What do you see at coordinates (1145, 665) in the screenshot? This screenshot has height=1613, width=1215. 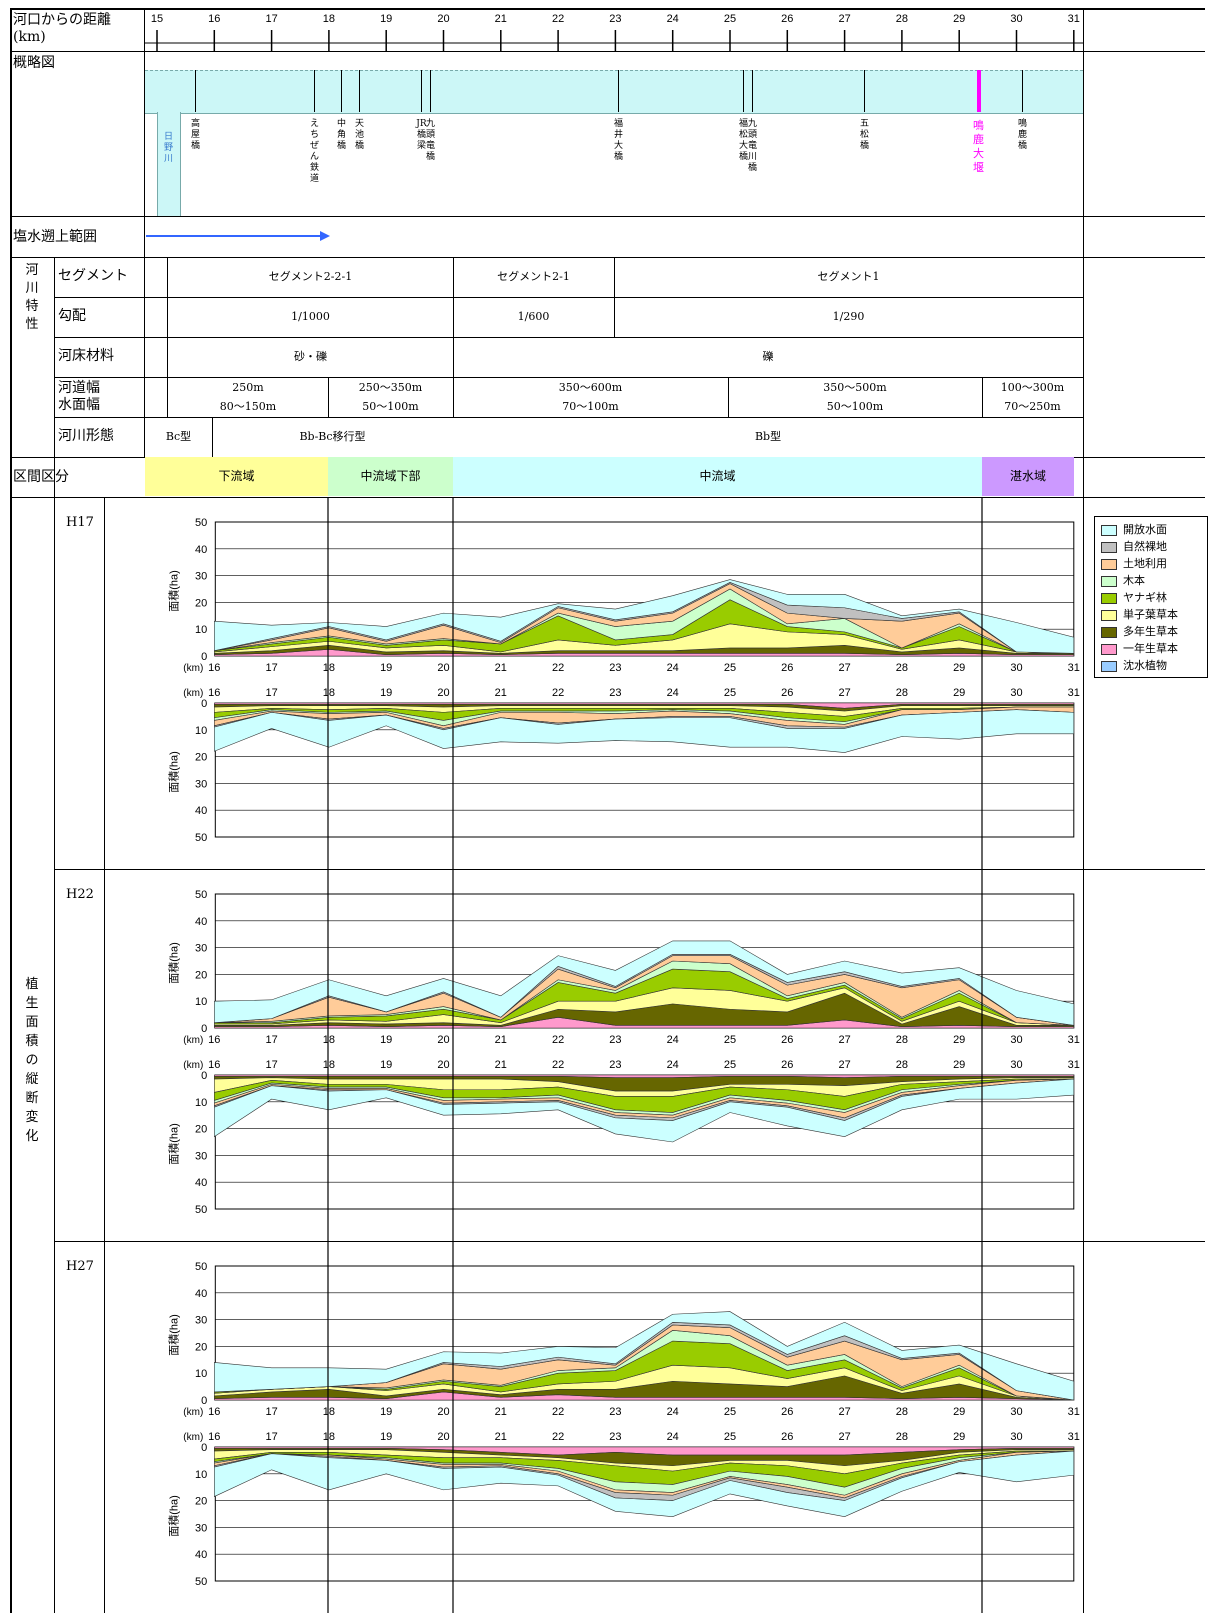 I see `legend-label: 沈水植物` at bounding box center [1145, 665].